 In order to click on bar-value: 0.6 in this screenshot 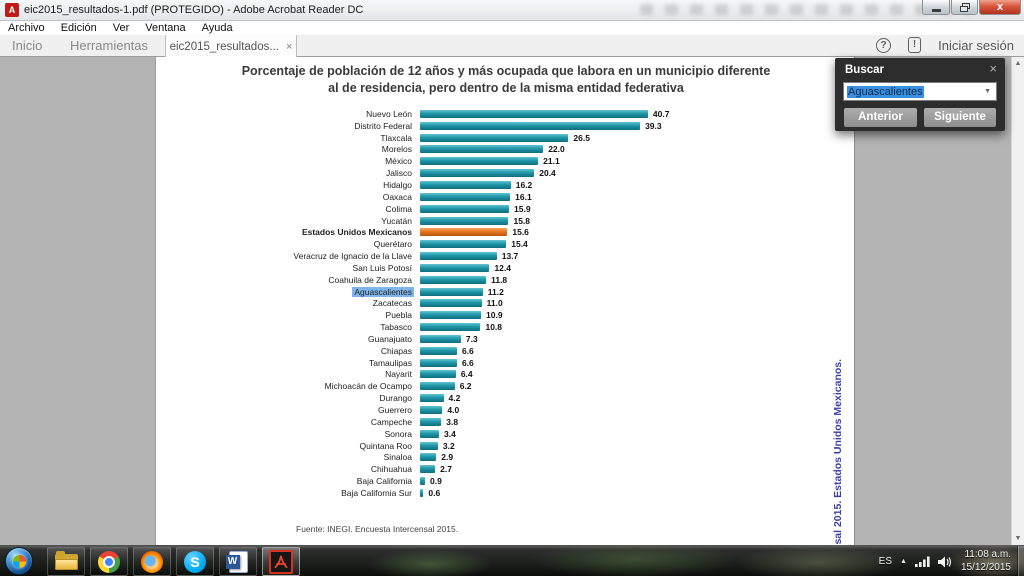, I will do `click(434, 492)`.